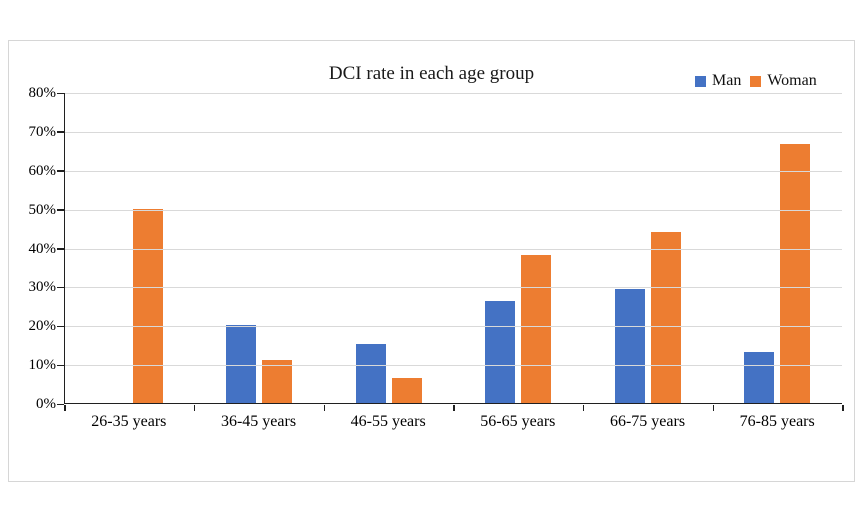 This screenshot has height=516, width=866. I want to click on x-axis-label-26-35-years: 26-35 years, so click(129, 421).